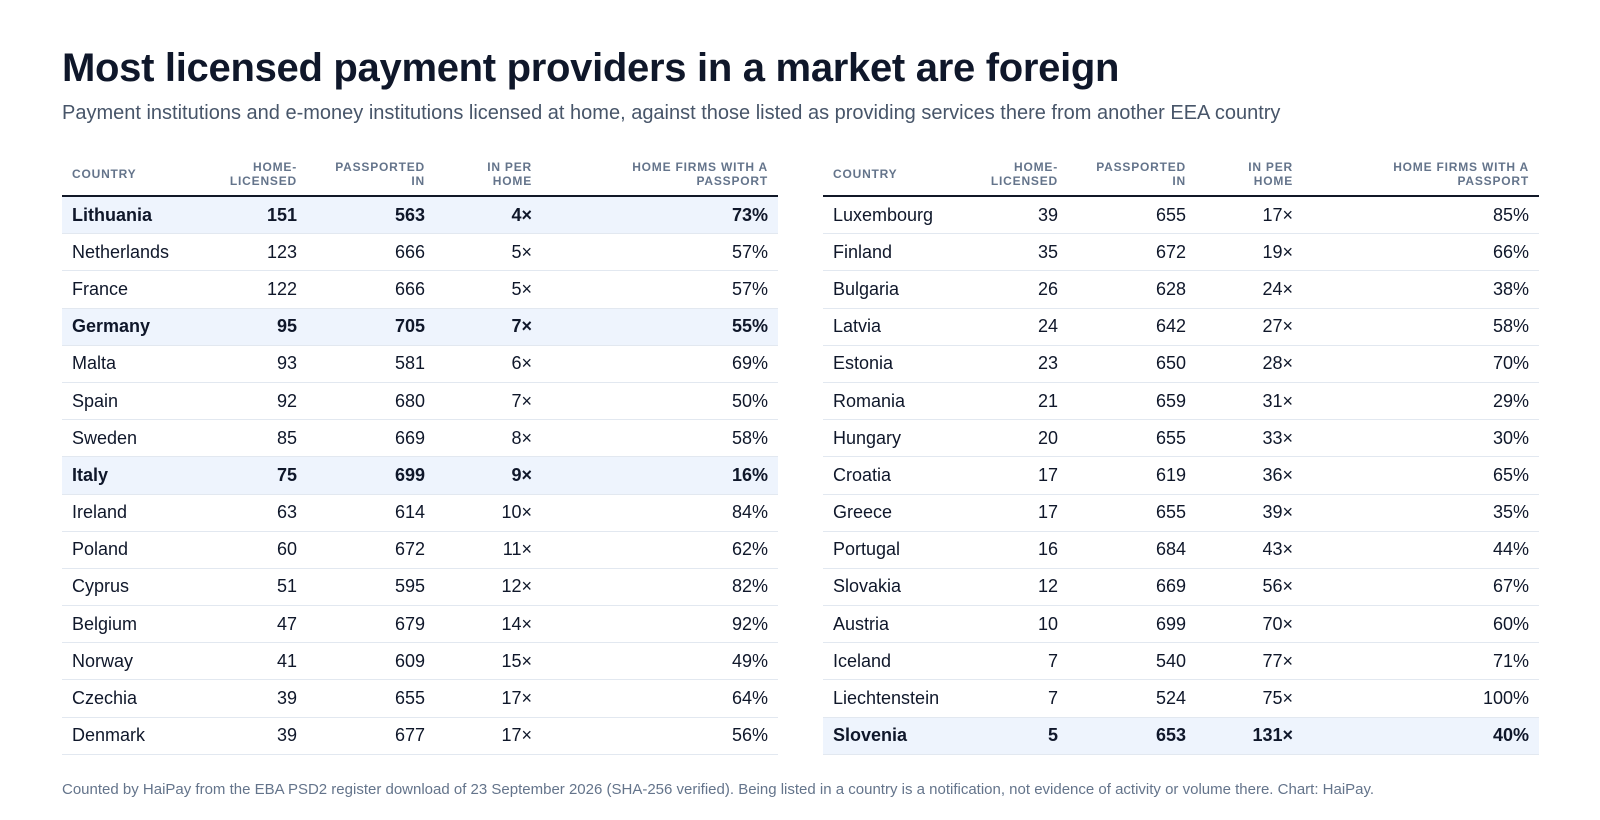 This screenshot has height=820, width=1600. Describe the element at coordinates (286, 363) in the screenshot. I see `cell-home-licensed: 93` at that location.